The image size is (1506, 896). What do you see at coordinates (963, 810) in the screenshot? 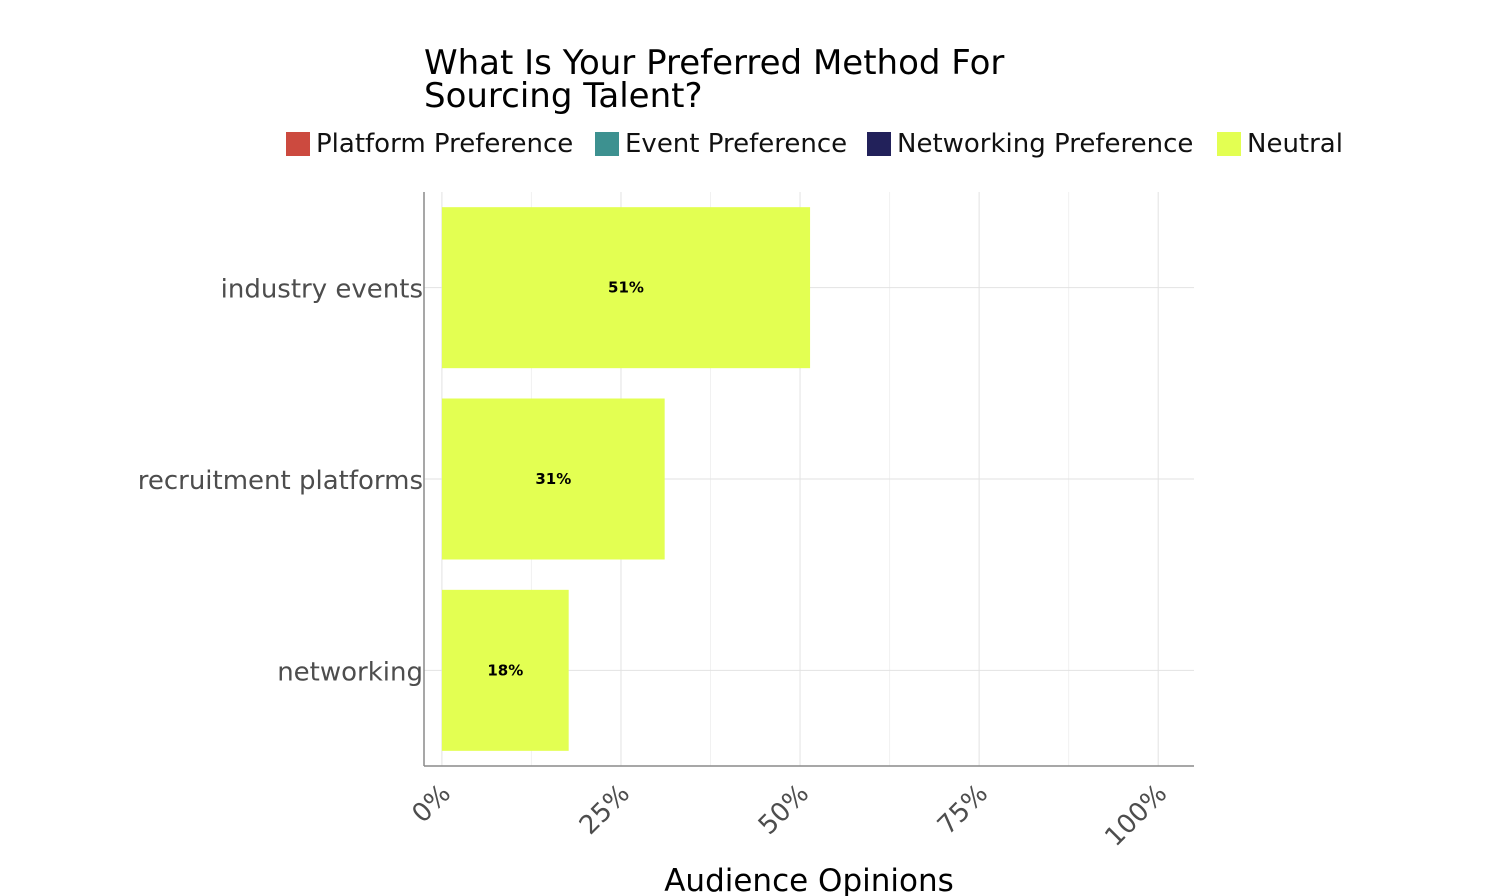
I see `x-tick-label-3: 75%` at bounding box center [963, 810].